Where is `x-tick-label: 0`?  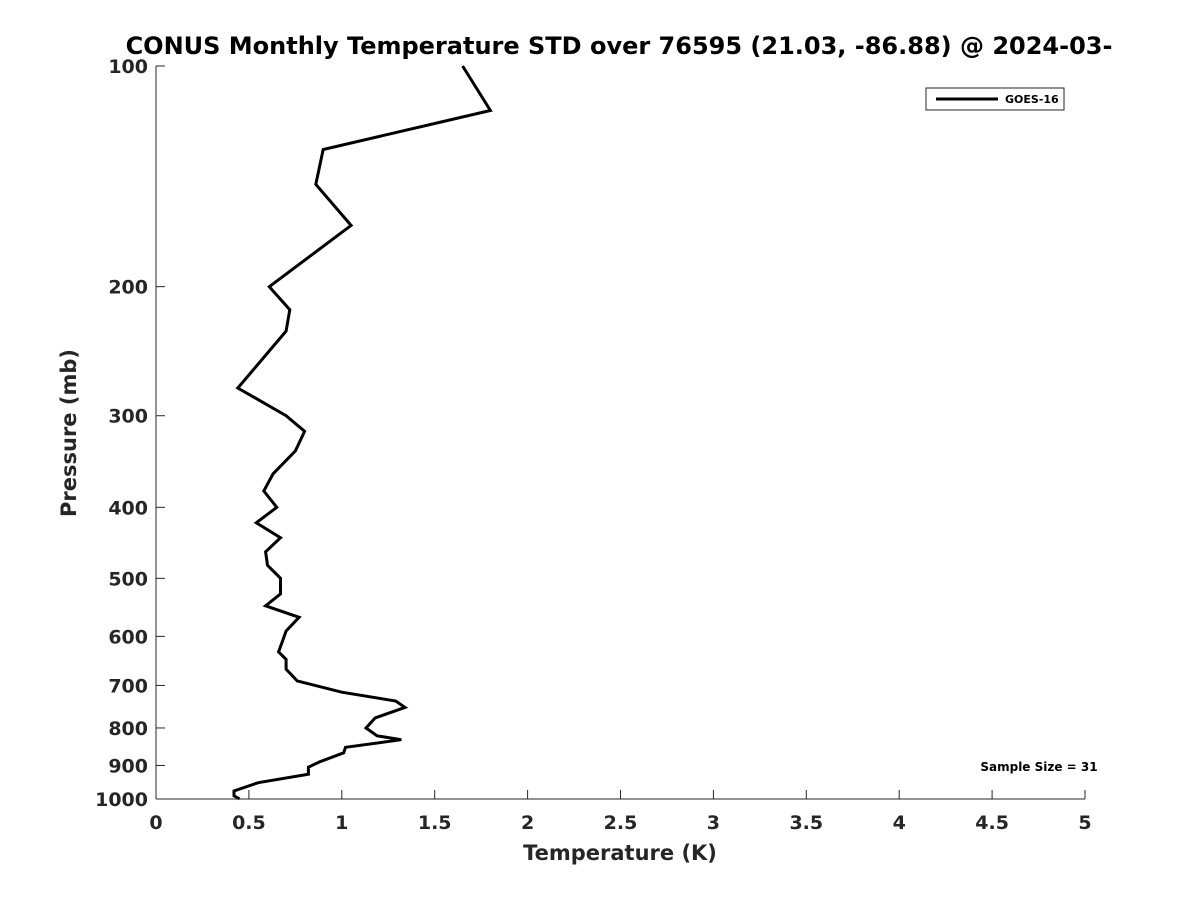
x-tick-label: 0 is located at coordinates (155, 823).